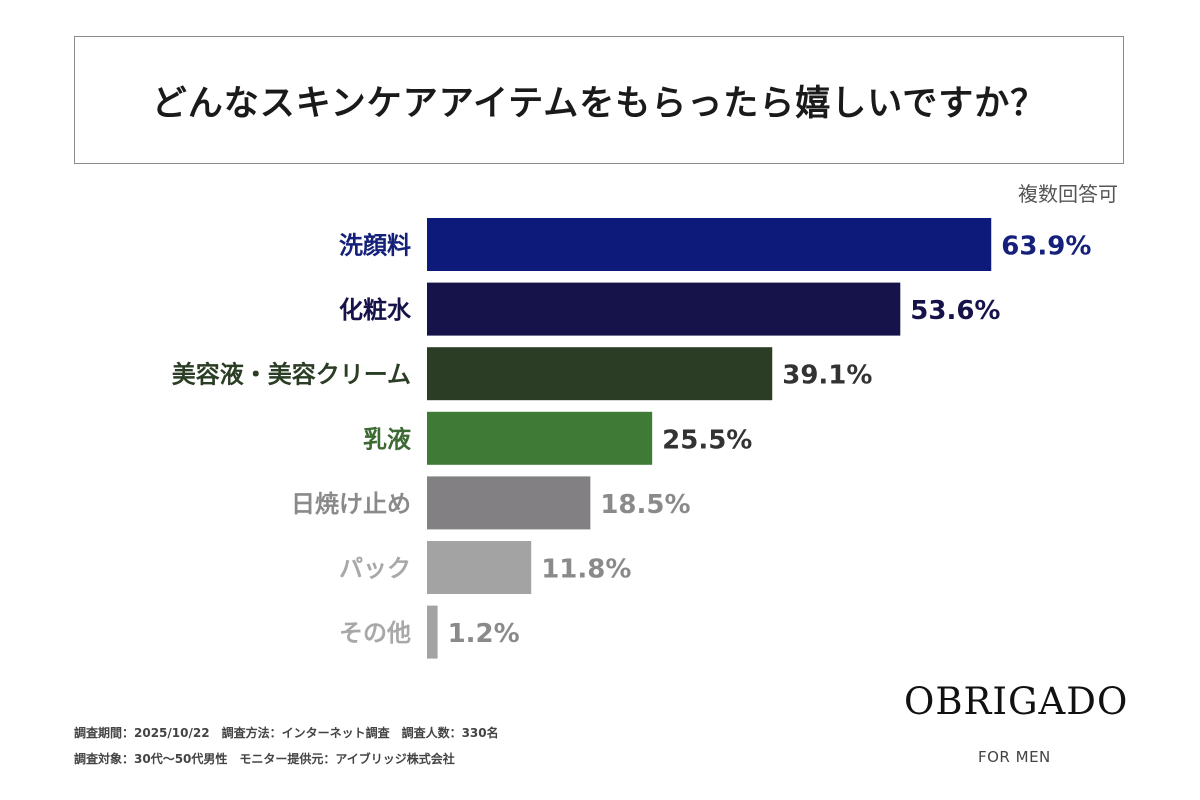 The width and height of the screenshot is (1200, 800). I want to click on brand-logo: OBRIGADO, so click(1016, 701).